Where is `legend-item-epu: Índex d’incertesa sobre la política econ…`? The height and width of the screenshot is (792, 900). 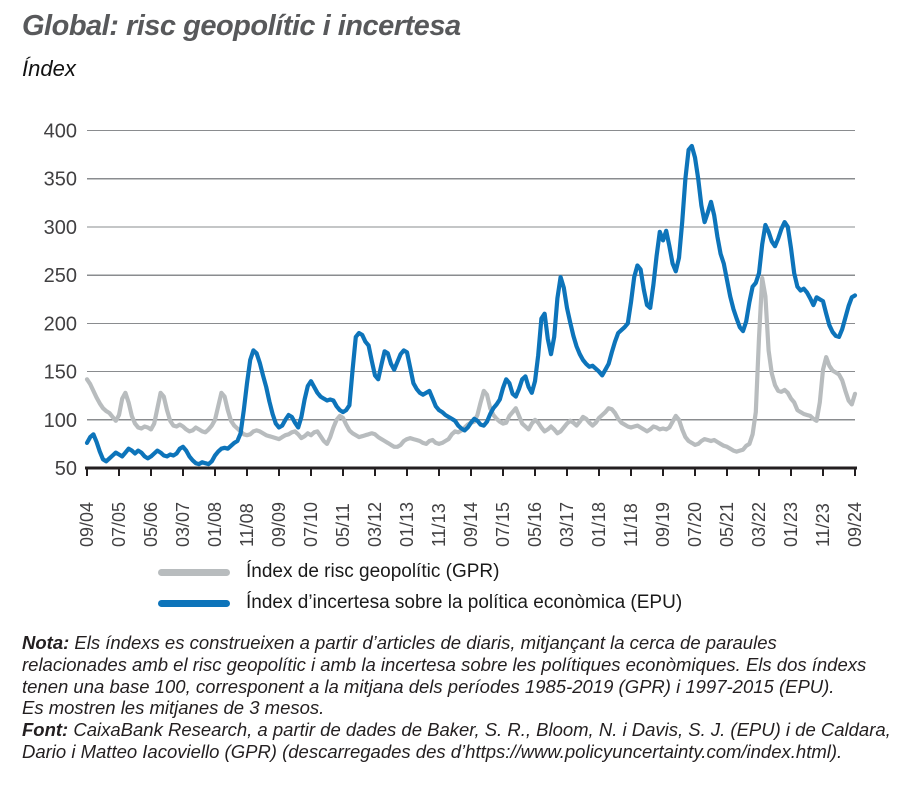 legend-item-epu: Índex d’incertesa sobre la política econ… is located at coordinates (420, 603).